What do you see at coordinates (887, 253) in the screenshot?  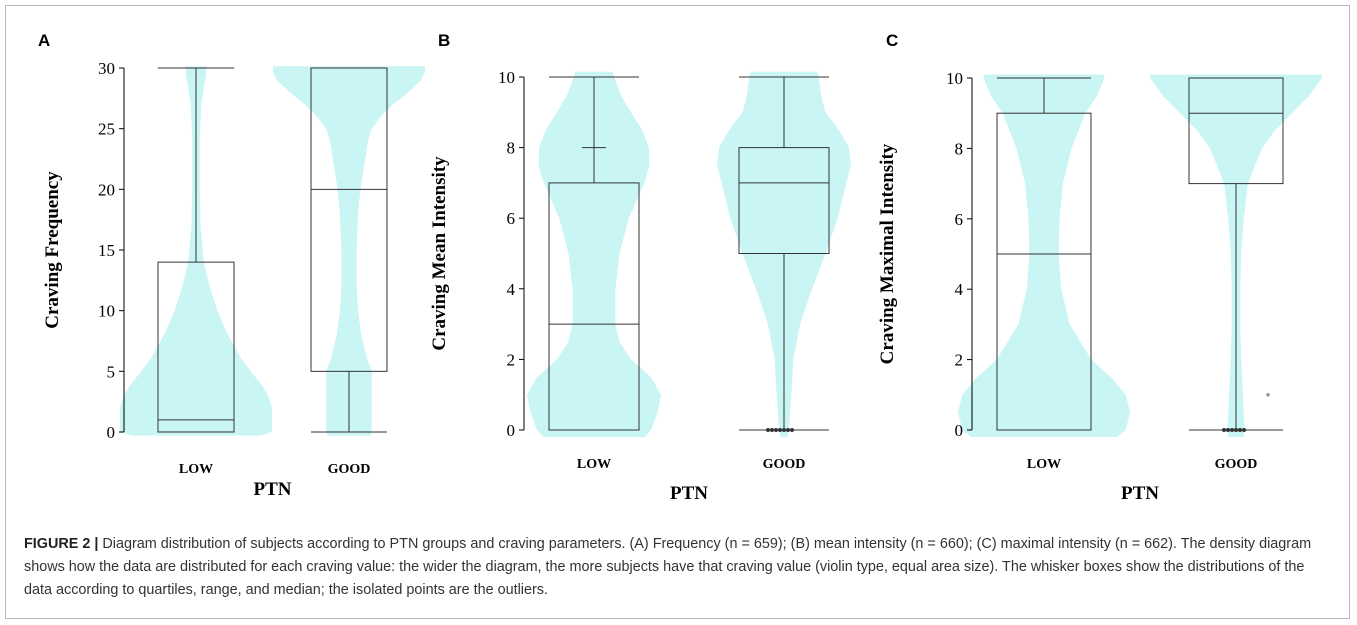 I see `y-axis-title: Craving Maximal Intensity` at bounding box center [887, 253].